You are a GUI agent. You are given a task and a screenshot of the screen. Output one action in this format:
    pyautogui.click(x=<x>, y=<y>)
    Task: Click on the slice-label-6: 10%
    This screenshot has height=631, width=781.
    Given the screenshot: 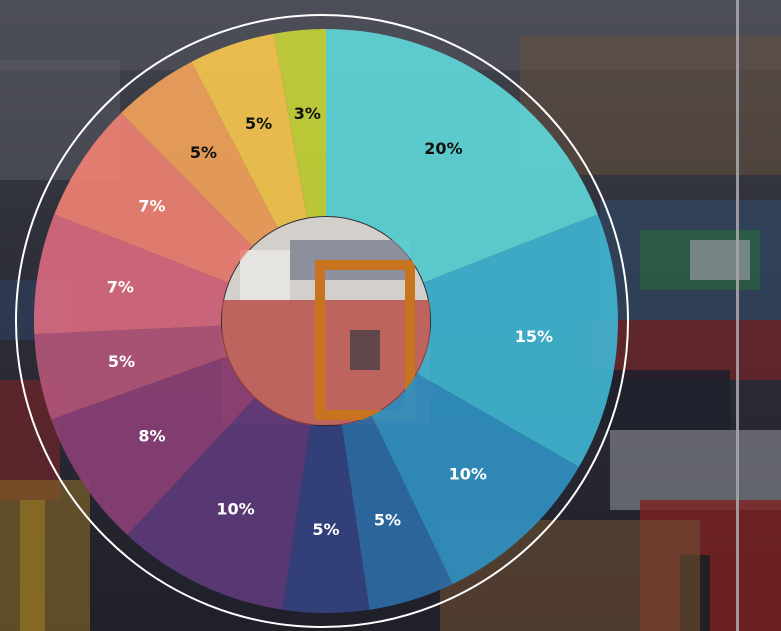 What is the action you would take?
    pyautogui.click(x=235, y=508)
    